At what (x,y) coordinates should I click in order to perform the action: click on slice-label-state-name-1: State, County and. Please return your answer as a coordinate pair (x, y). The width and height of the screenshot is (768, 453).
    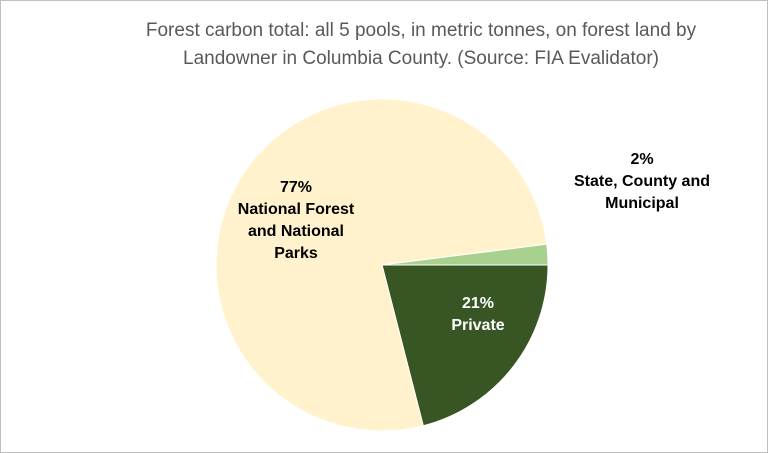
    Looking at the image, I should click on (641, 181).